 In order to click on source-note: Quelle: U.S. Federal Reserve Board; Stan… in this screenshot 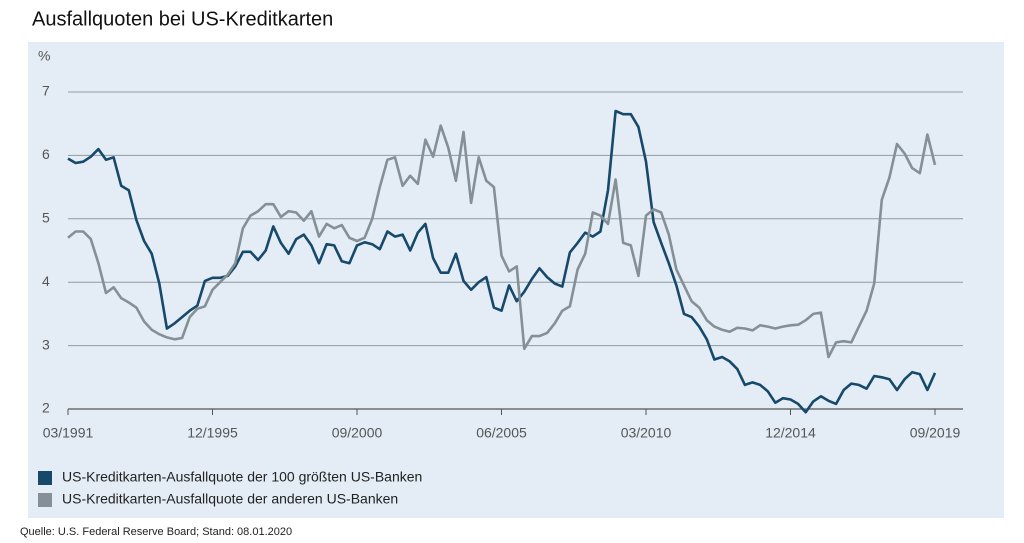, I will do `click(156, 532)`.